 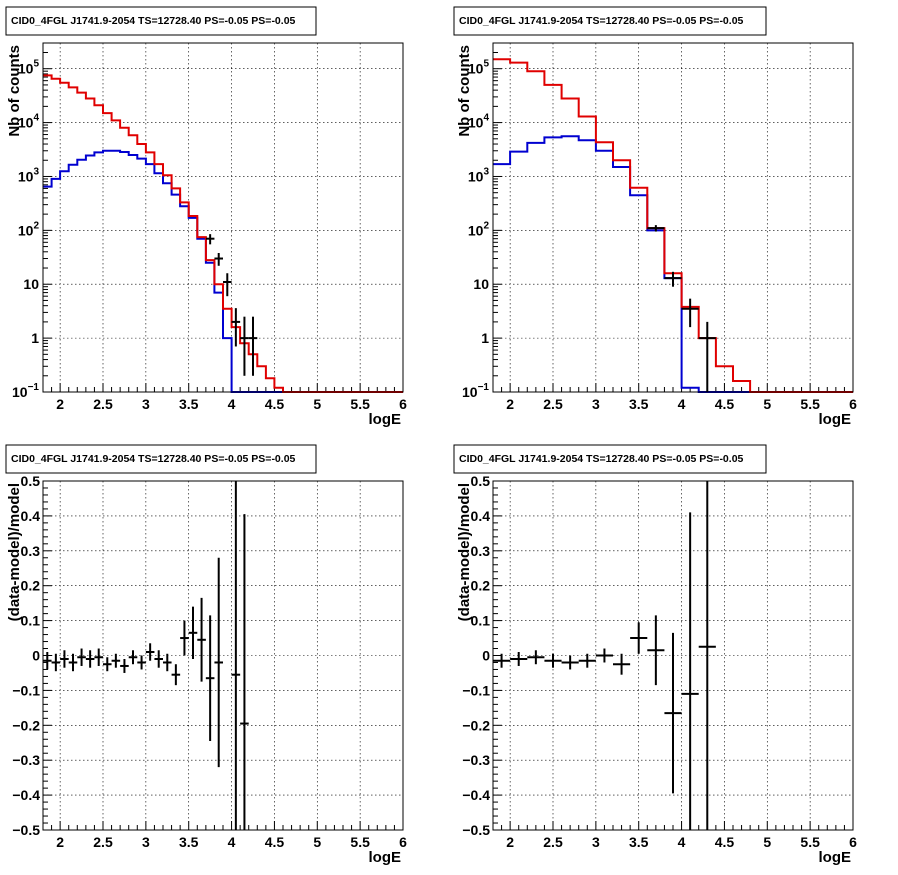 What do you see at coordinates (479, 175) in the screenshot?
I see `y-tick-label: 10³` at bounding box center [479, 175].